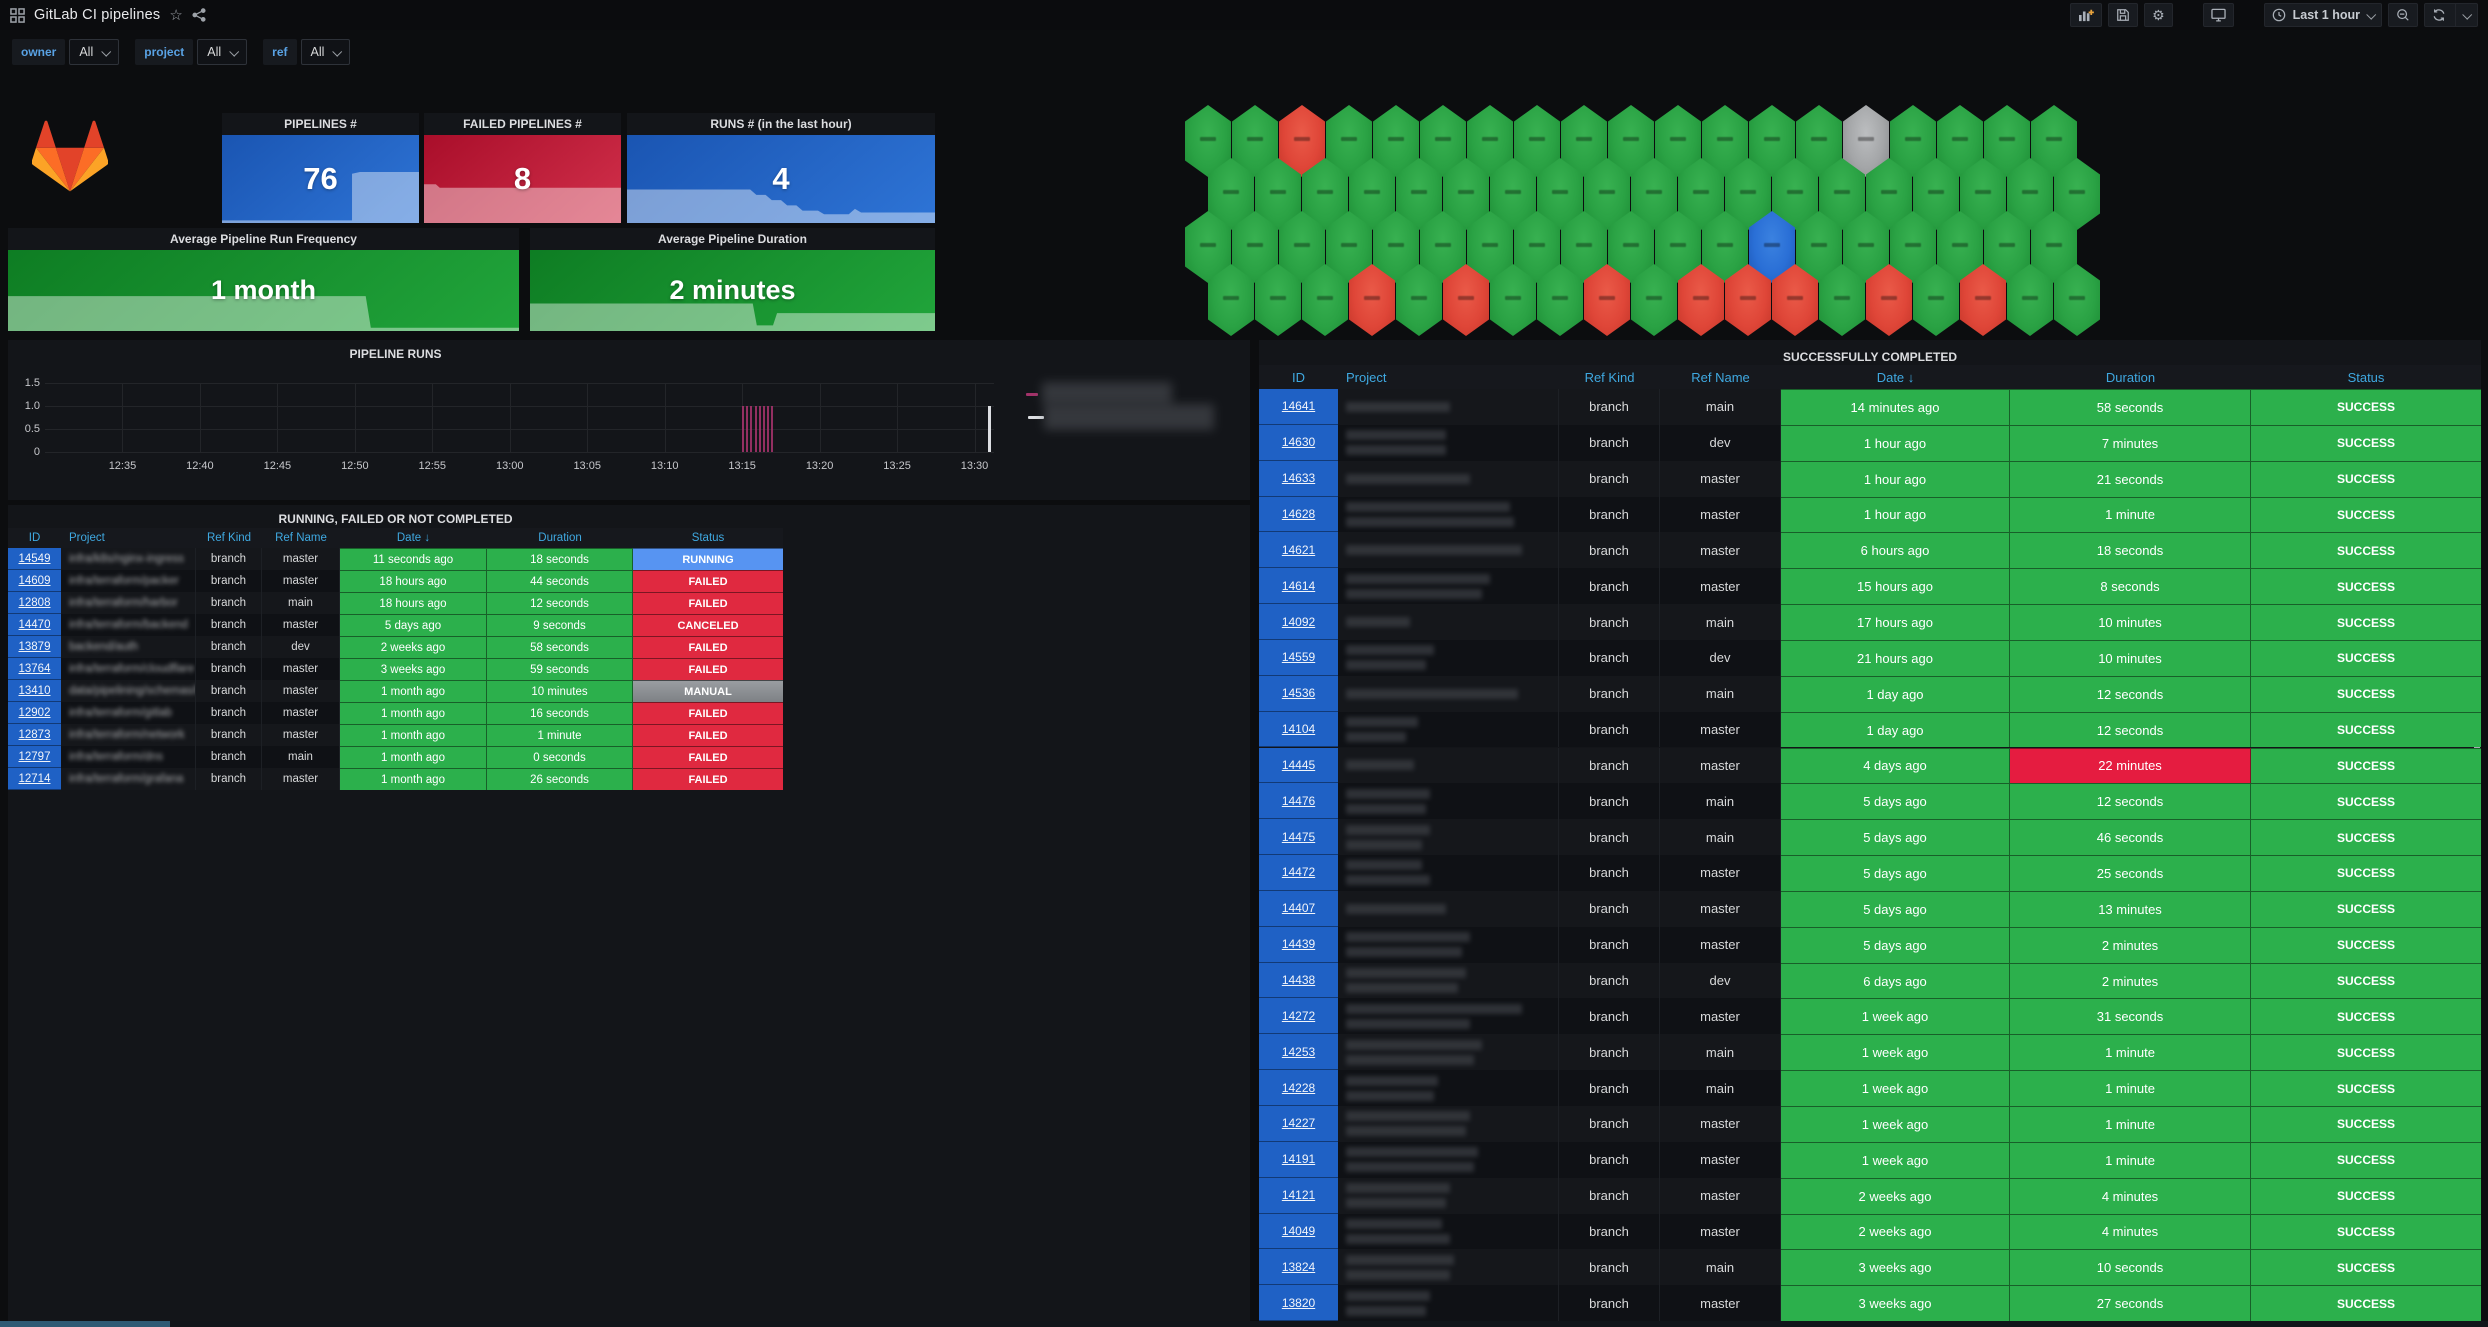  What do you see at coordinates (2086, 15) in the screenshot?
I see `add-panel-button` at bounding box center [2086, 15].